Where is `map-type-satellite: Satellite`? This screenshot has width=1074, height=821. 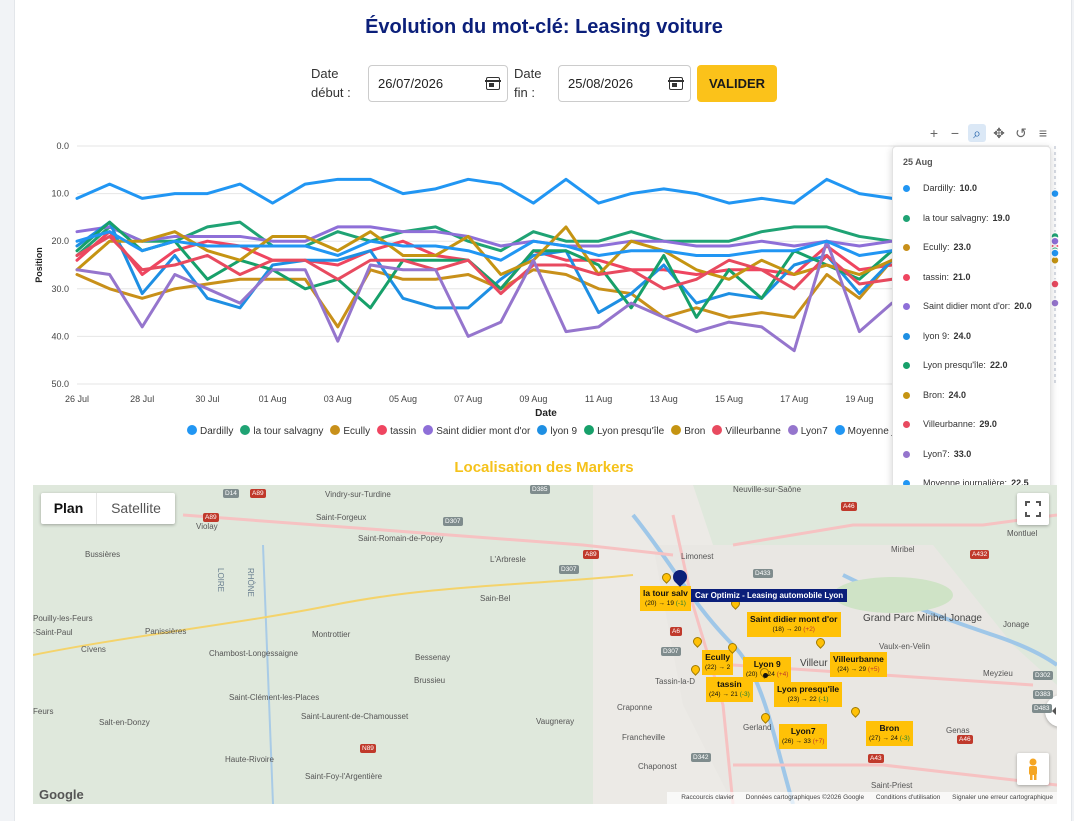
map-type-satellite: Satellite is located at coordinates (135, 508).